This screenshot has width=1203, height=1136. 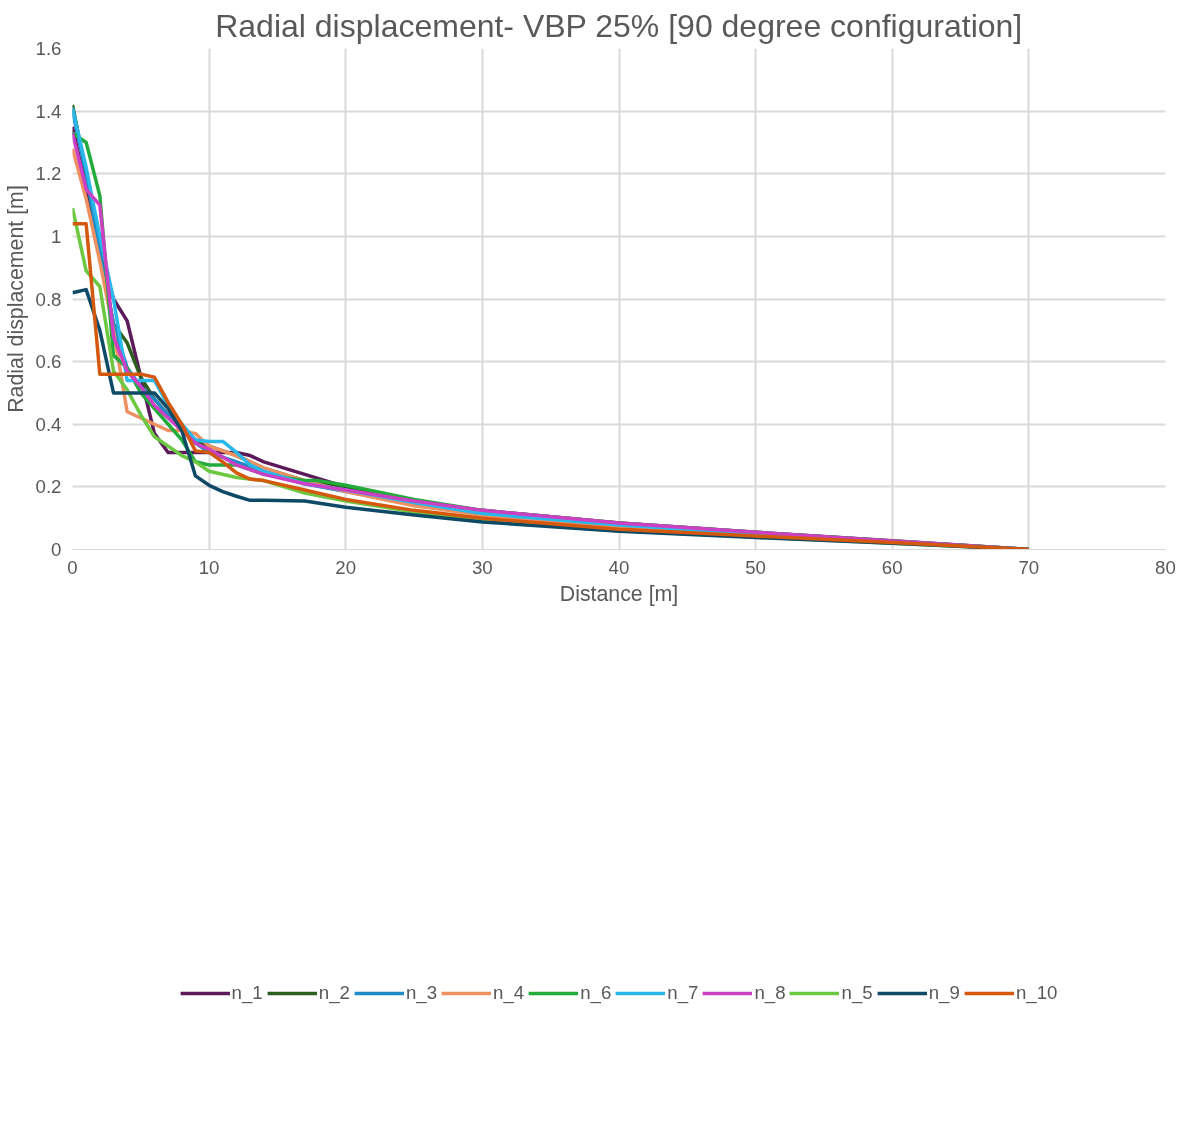 What do you see at coordinates (56, 236) in the screenshot?
I see `y-tick-label: 1` at bounding box center [56, 236].